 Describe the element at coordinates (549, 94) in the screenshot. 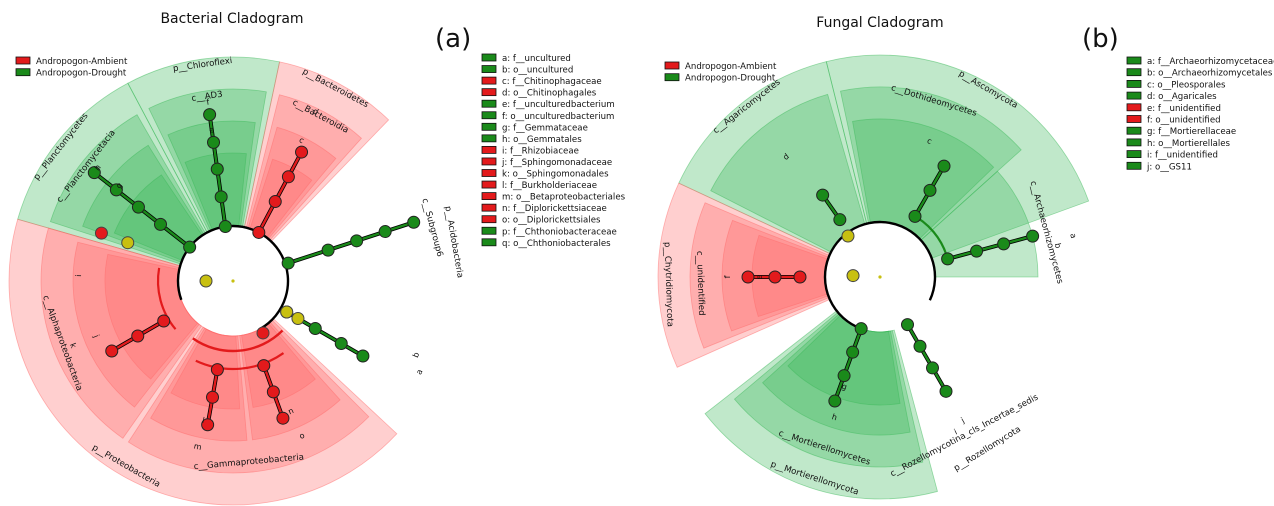

I see `biomarker-label: d: o__Chitinophagales` at that location.